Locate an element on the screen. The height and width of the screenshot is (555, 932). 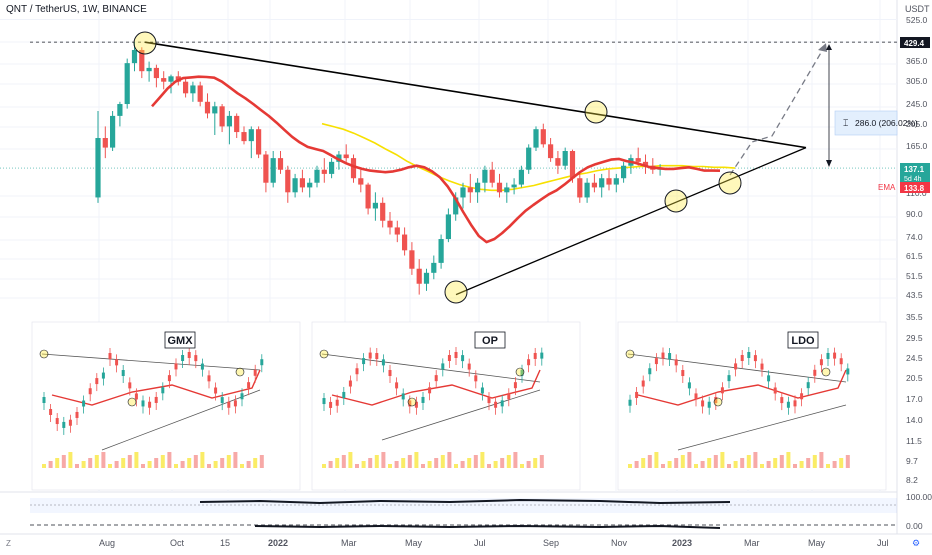
inset-trendline is located at coordinates (431, 368).